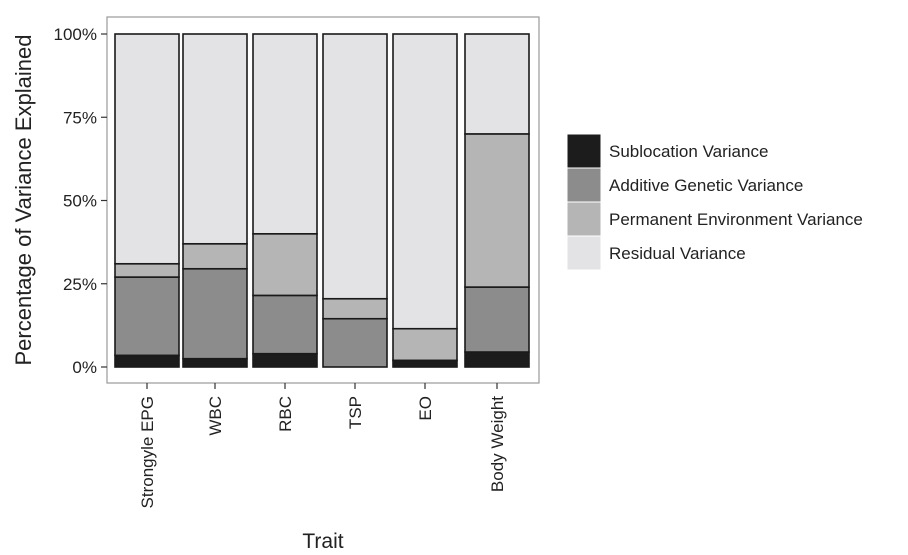 This screenshot has width=908, height=555. What do you see at coordinates (285, 414) in the screenshot?
I see `x-tick-label: RBC` at bounding box center [285, 414].